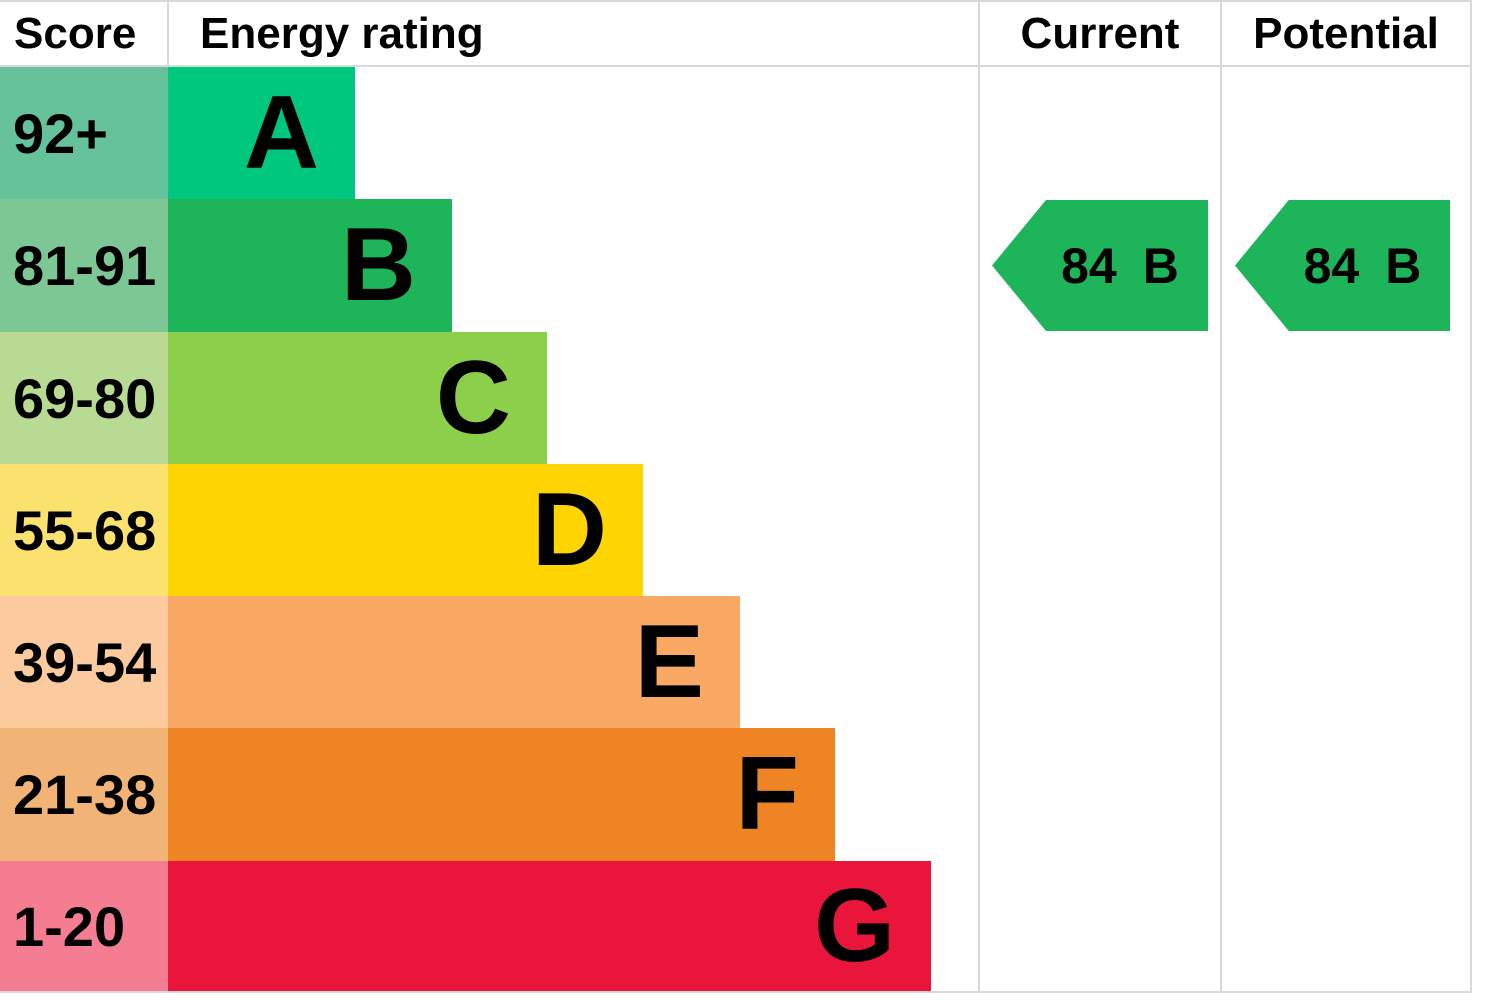 This screenshot has width=1500, height=1000. Describe the element at coordinates (1346, 33) in the screenshot. I see `potential-column-header: Potential` at that location.